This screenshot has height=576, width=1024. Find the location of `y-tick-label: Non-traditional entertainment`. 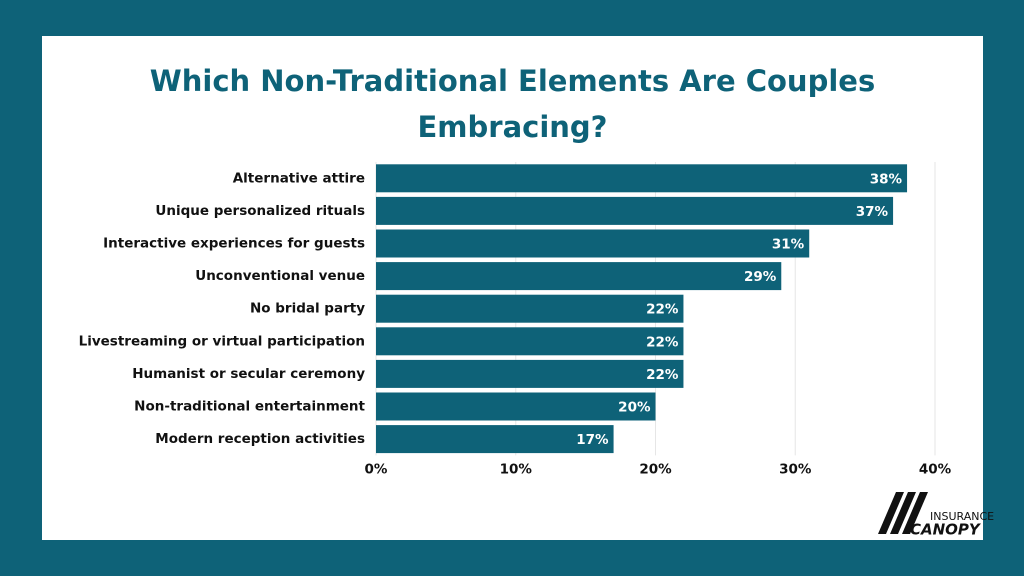

y-tick-label: Non-traditional entertainment is located at coordinates (249, 407).